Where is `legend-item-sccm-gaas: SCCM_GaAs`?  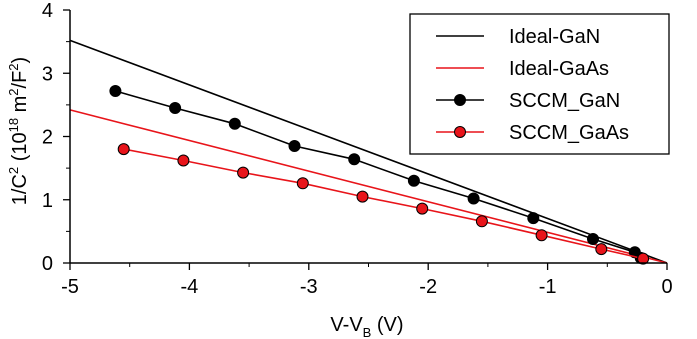 legend-item-sccm-gaas: SCCM_GaAs is located at coordinates (532, 133).